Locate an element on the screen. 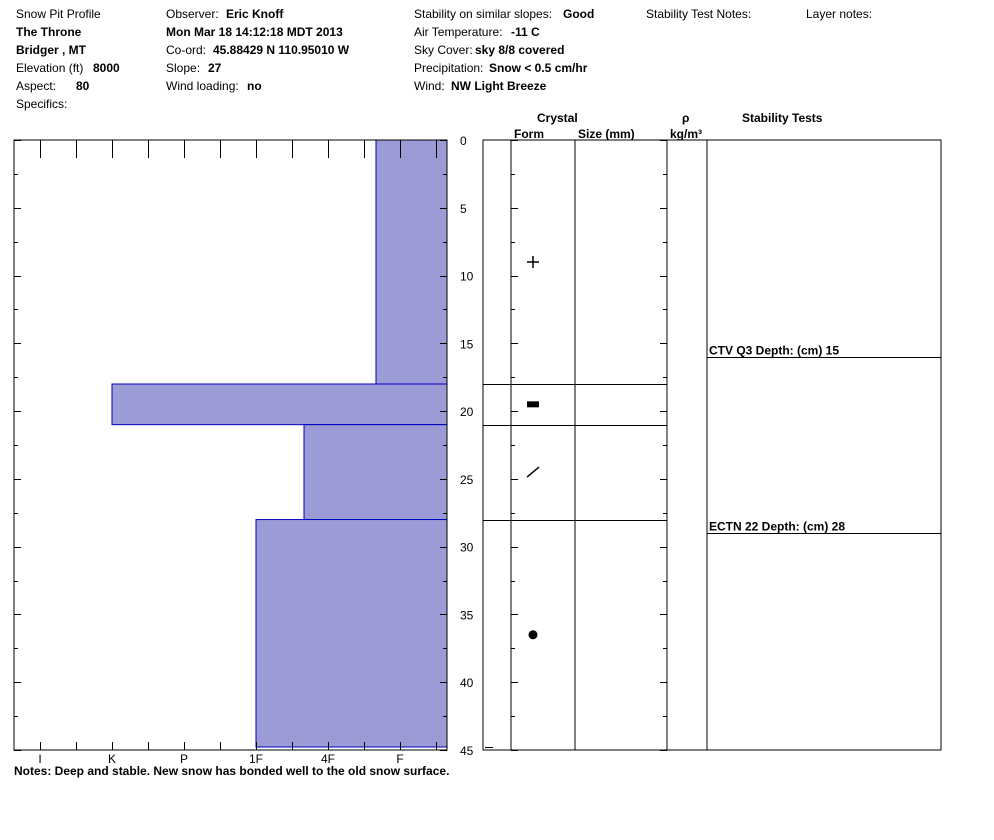 The width and height of the screenshot is (994, 840). hardness-tick-label: P is located at coordinates (184, 759).